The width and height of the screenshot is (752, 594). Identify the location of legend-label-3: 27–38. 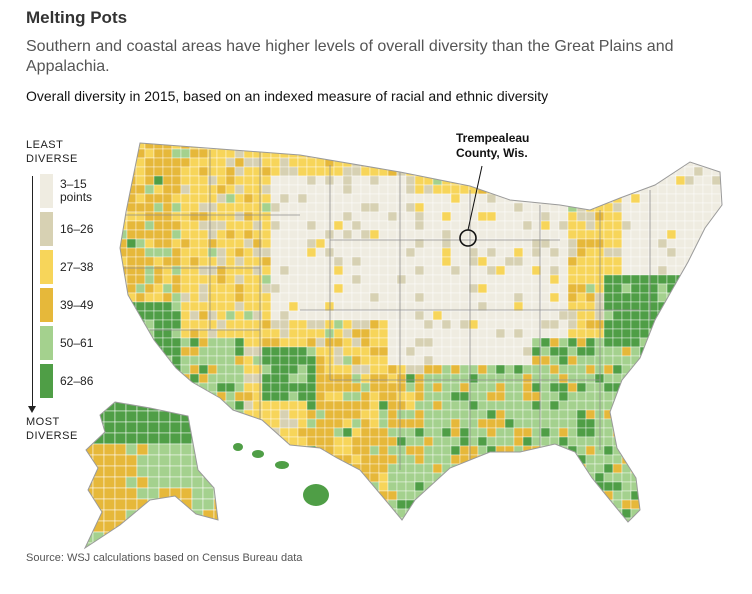
(77, 267).